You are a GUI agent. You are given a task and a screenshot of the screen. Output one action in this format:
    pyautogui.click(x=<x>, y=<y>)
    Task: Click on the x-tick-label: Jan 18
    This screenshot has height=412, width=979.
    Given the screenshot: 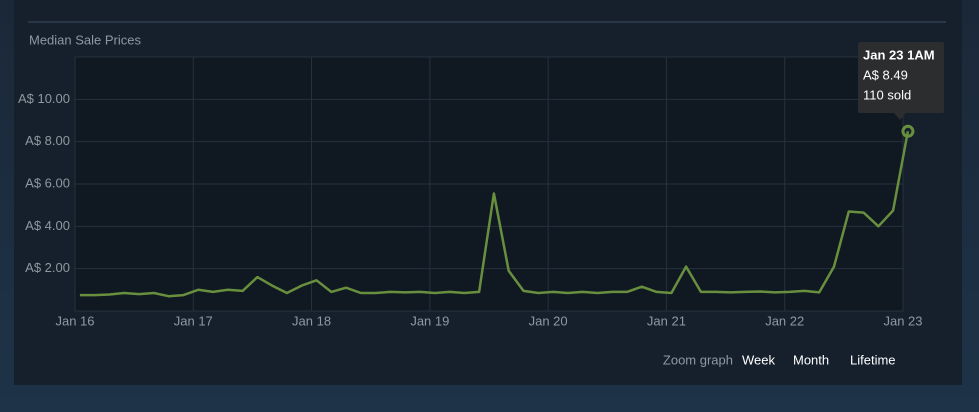 What is the action you would take?
    pyautogui.click(x=311, y=320)
    